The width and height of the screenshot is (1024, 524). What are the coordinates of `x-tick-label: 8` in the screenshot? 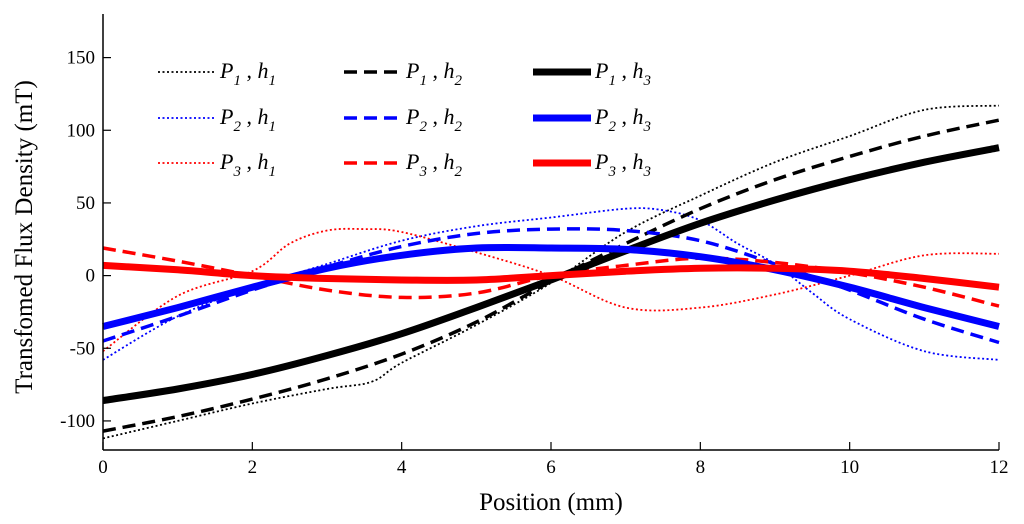 It's located at (701, 467).